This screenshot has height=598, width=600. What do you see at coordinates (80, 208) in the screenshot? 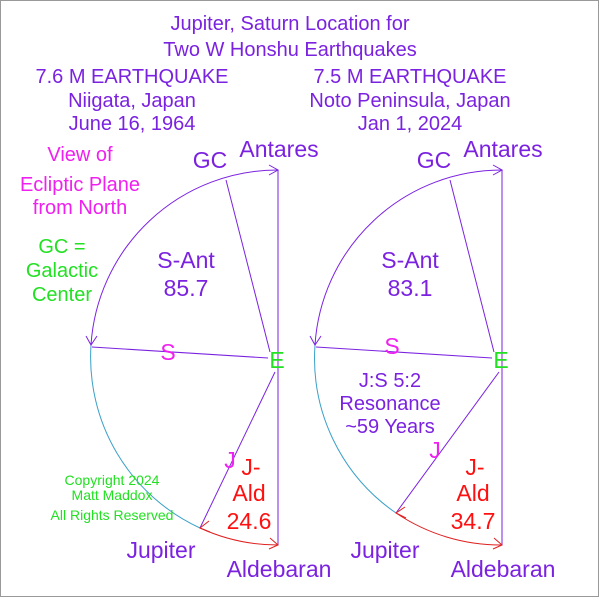
I see `side-note: from North` at bounding box center [80, 208].